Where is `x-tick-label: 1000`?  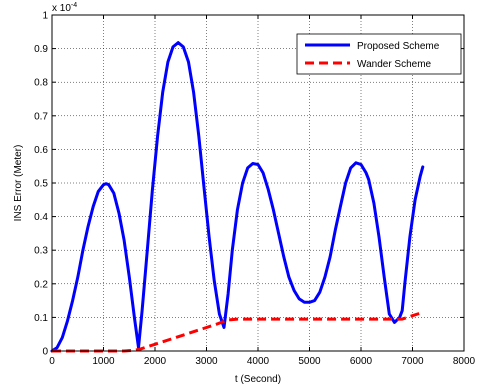 x-tick-label: 1000 is located at coordinates (103, 361).